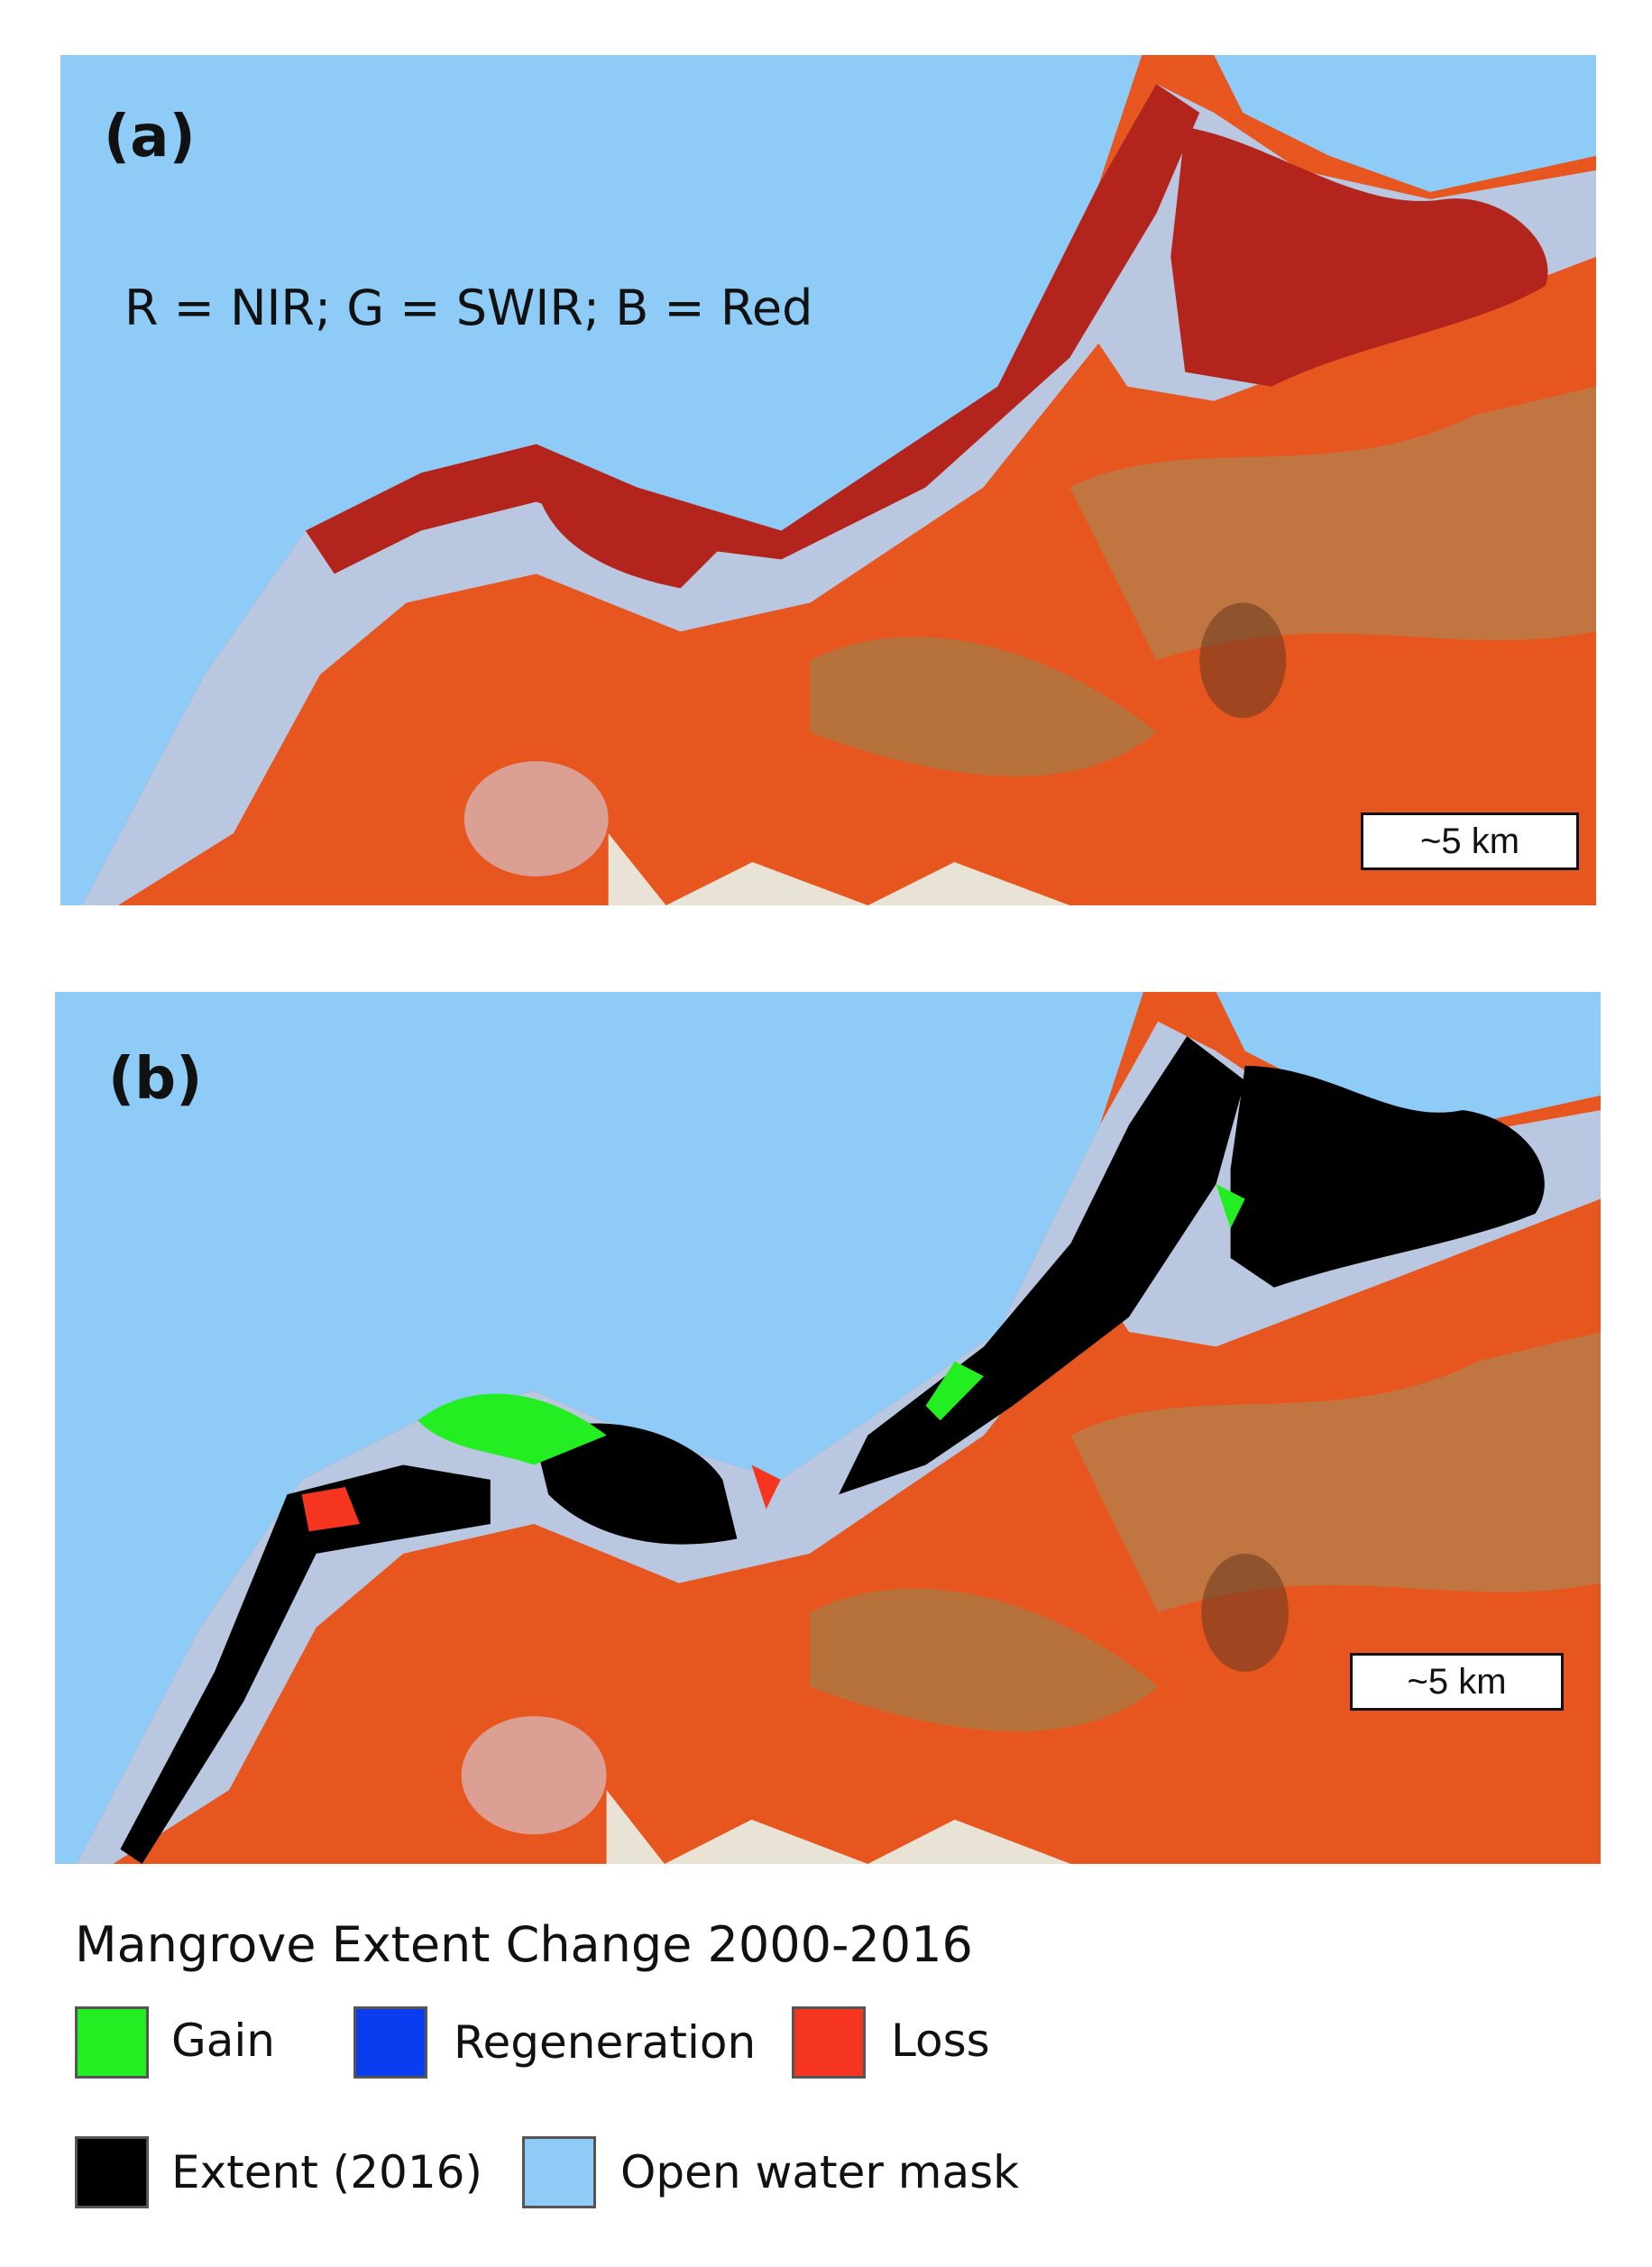 The image size is (1652, 2267). What do you see at coordinates (468, 308) in the screenshot?
I see `band-combination: R = NIR; G = SWIR; B = Red` at bounding box center [468, 308].